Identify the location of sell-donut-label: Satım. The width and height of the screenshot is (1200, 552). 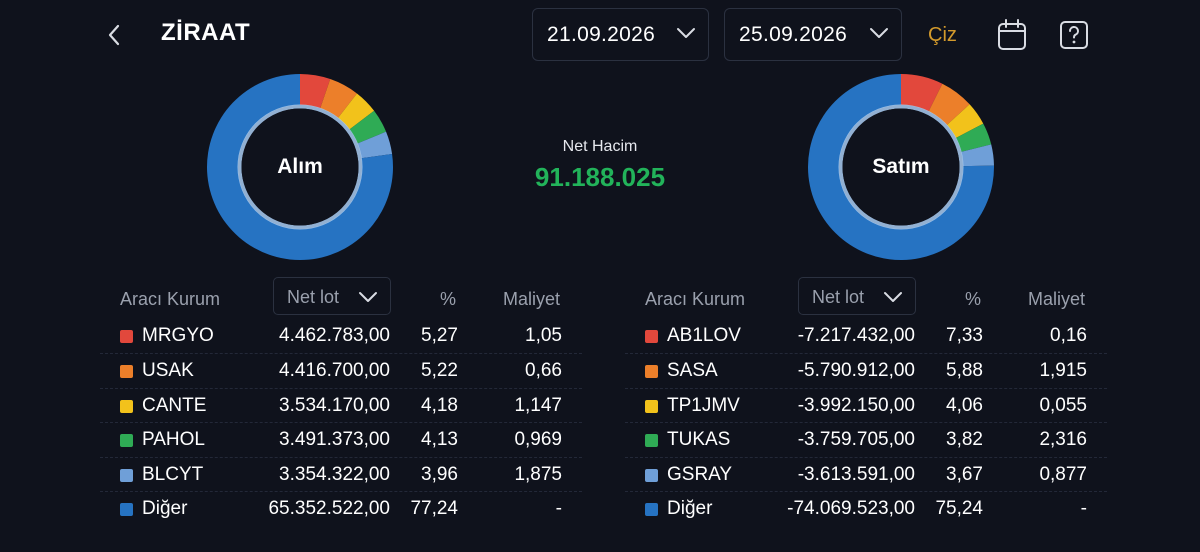
(901, 166).